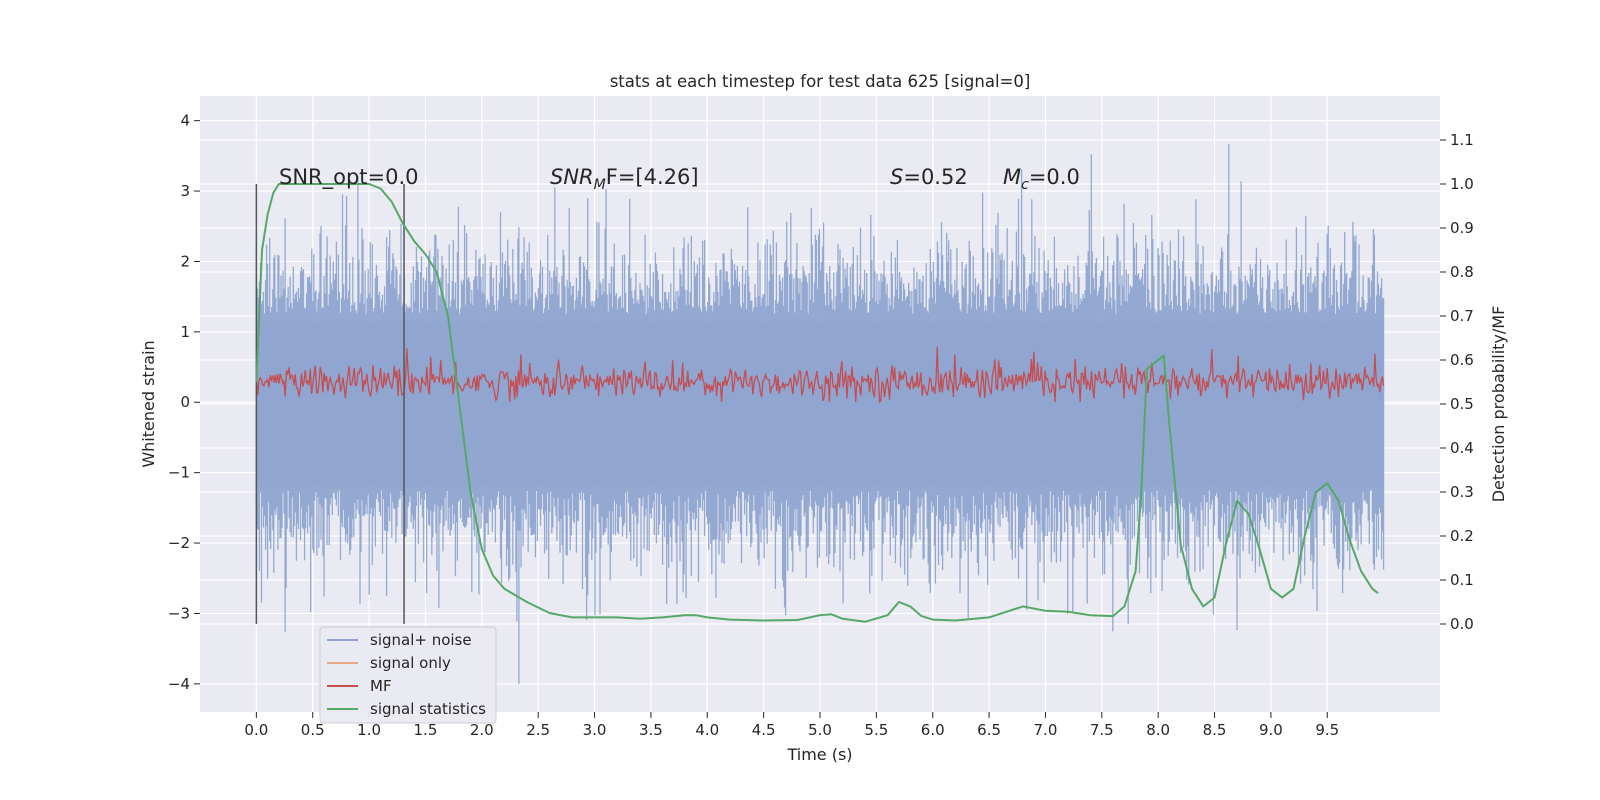 This screenshot has width=1600, height=800. Describe the element at coordinates (1102, 730) in the screenshot. I see `x-tick-label: 7.5` at that location.